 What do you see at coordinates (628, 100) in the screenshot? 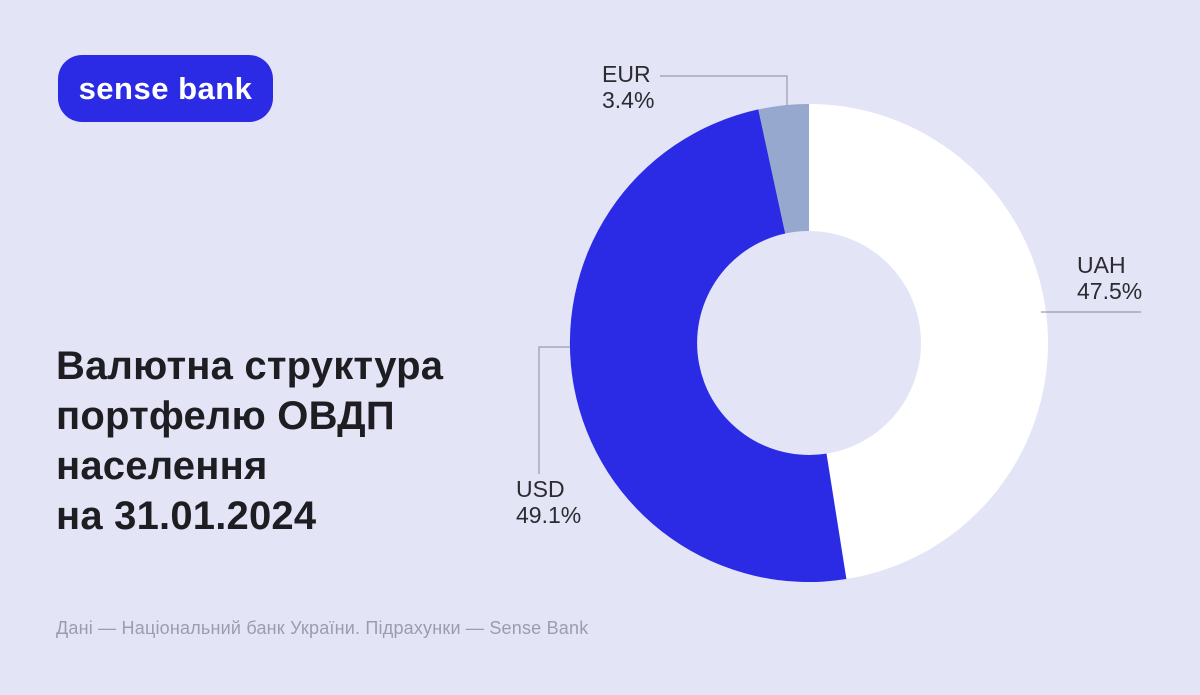
I see `label-eur-value: 3.4%` at bounding box center [628, 100].